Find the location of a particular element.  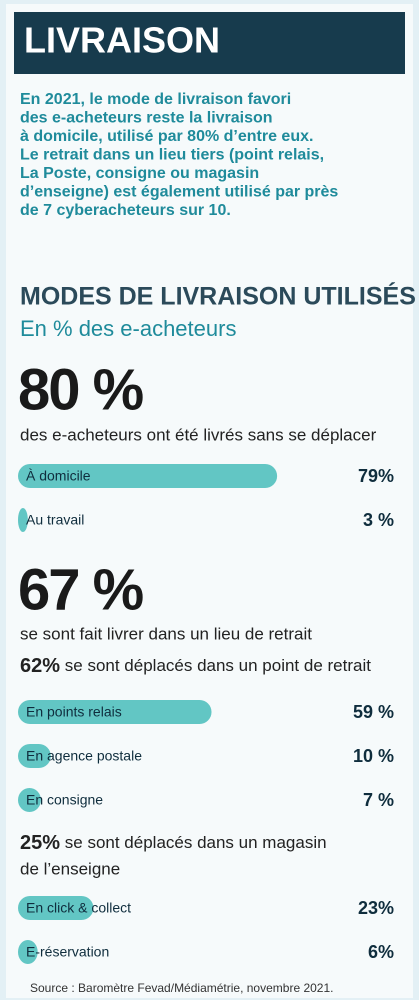

value-label: 10 % is located at coordinates (373, 756).